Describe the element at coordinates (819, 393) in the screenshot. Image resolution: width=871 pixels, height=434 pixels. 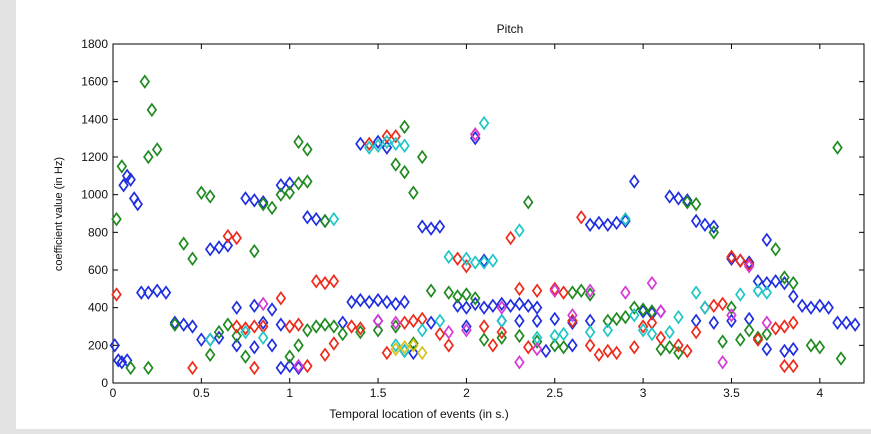
I see `x-tick-label: 4` at that location.